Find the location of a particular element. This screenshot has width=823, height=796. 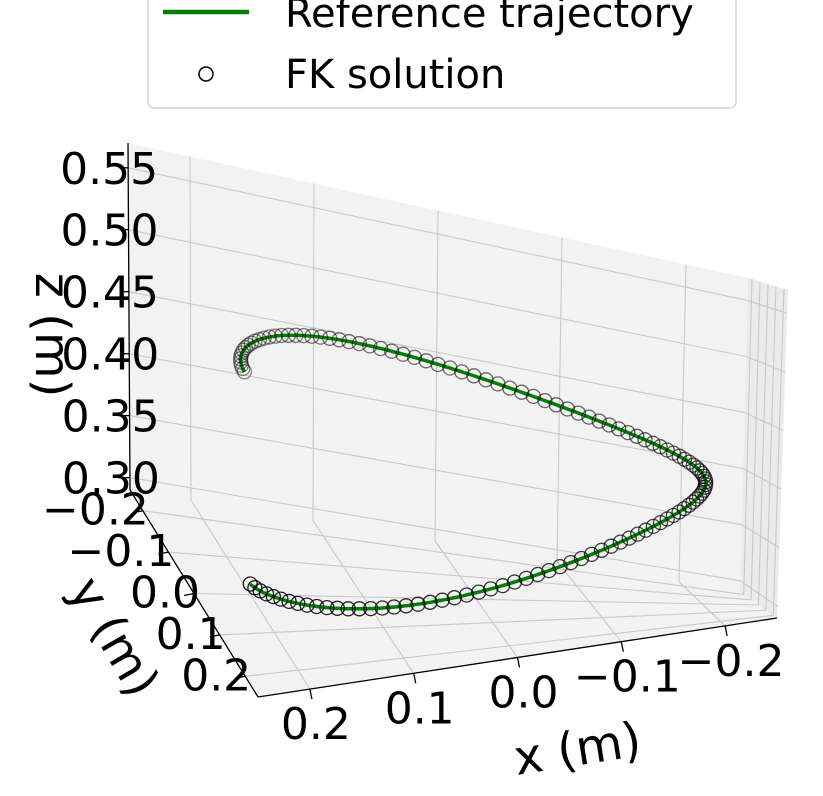

legend-frame is located at coordinates (442, 54).